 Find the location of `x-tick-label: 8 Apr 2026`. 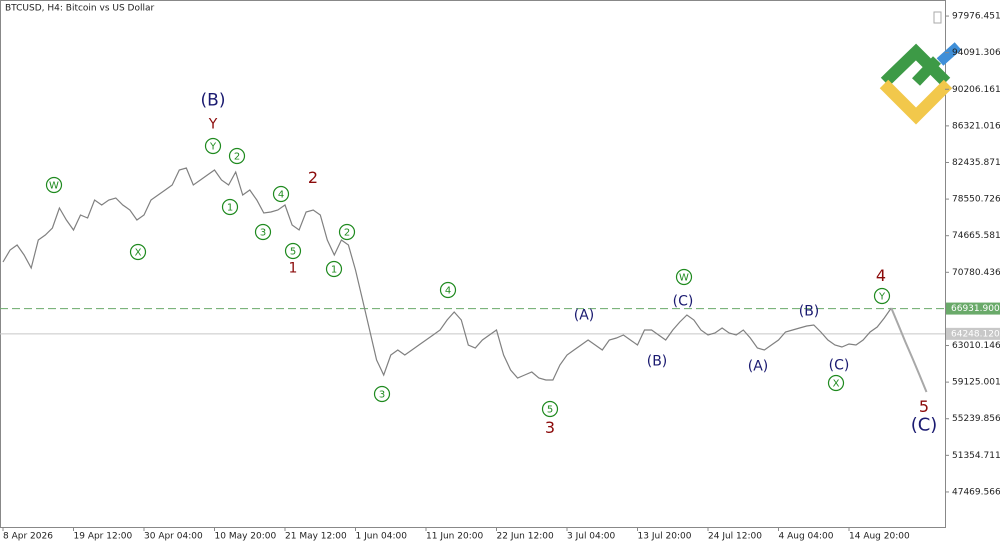

x-tick-label: 8 Apr 2026 is located at coordinates (28, 537).